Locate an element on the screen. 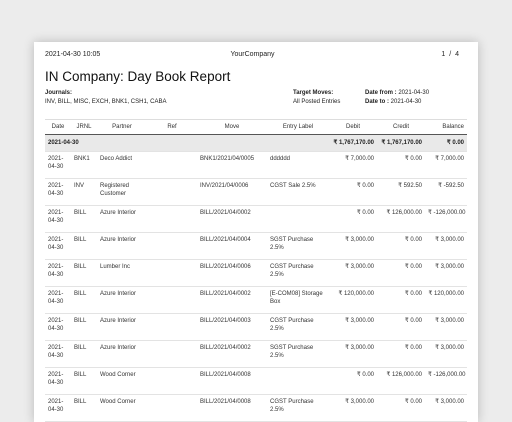 This screenshot has height=422, width=512. print-timestamp: 2021-04-30 10:05 is located at coordinates (73, 54).